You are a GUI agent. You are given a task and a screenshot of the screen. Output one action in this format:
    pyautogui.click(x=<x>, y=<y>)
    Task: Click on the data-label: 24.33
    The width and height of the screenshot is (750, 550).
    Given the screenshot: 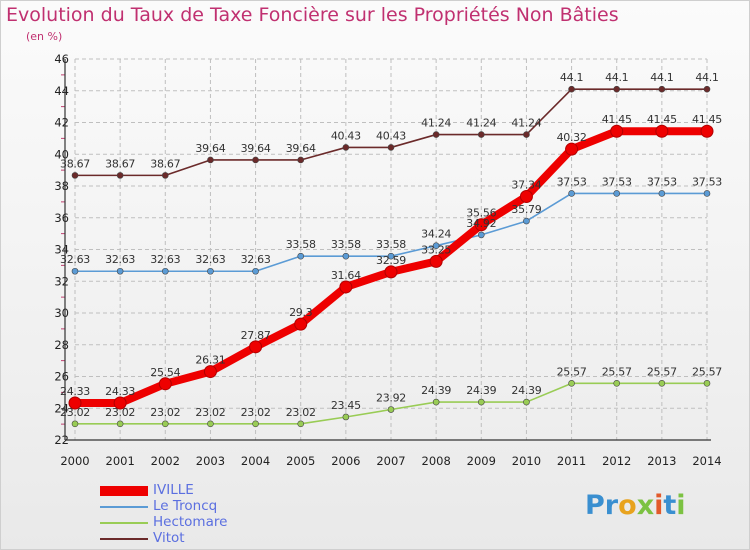 What is the action you would take?
    pyautogui.click(x=120, y=391)
    